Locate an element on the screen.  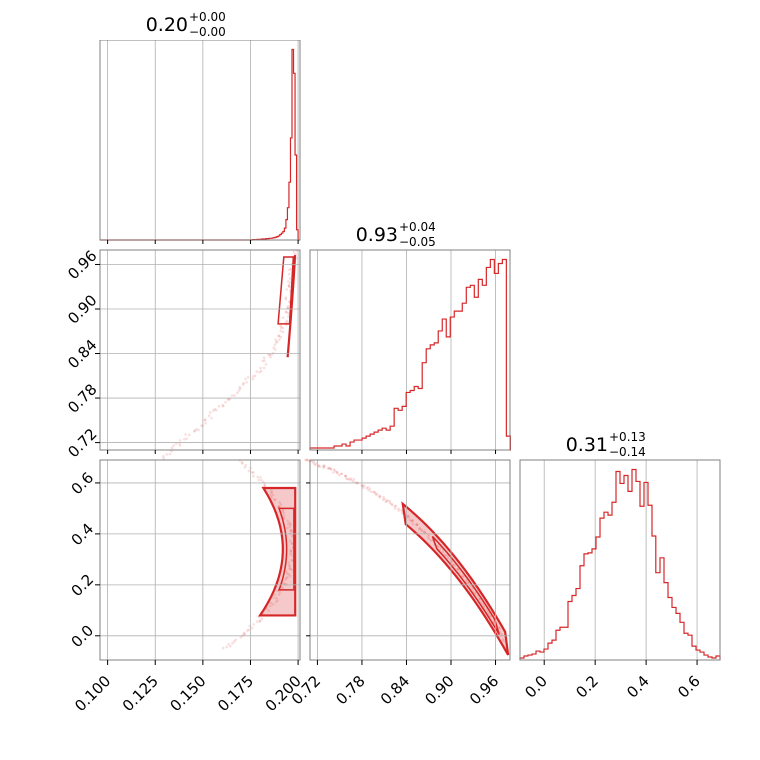
title-median: 0.20 is located at coordinates (167, 25).